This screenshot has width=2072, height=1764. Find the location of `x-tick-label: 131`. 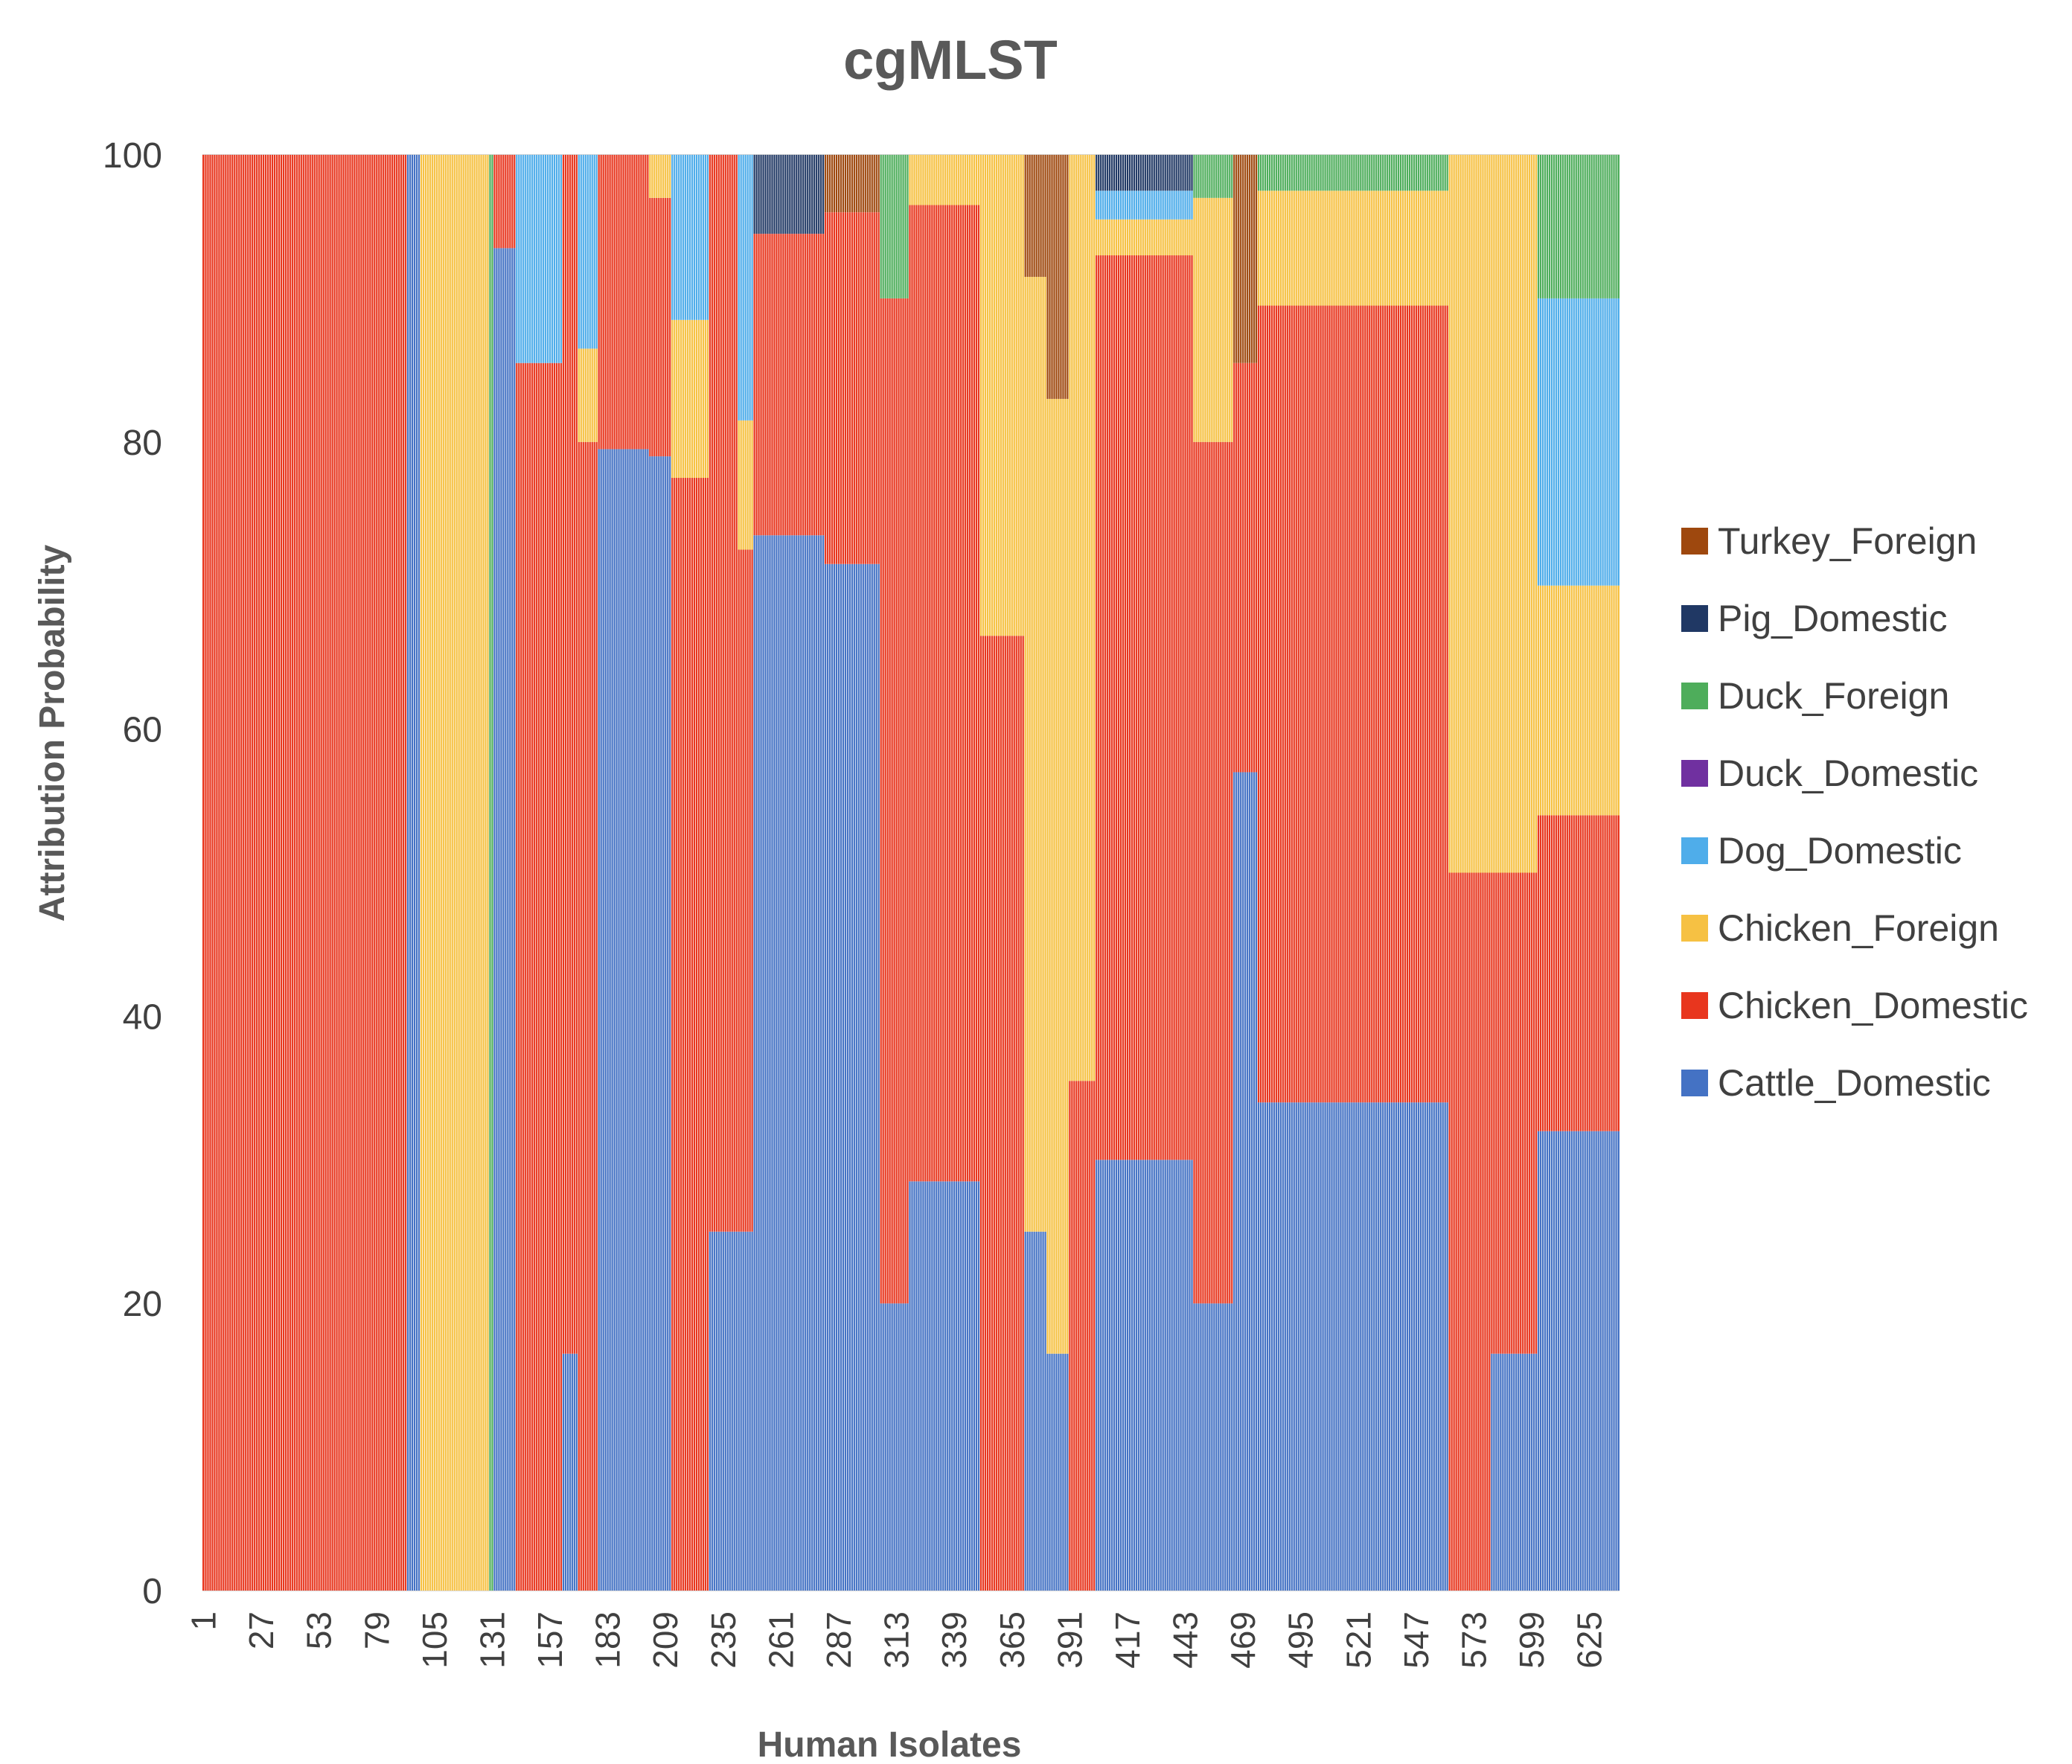

x-tick-label: 131 is located at coordinates (492, 1640).